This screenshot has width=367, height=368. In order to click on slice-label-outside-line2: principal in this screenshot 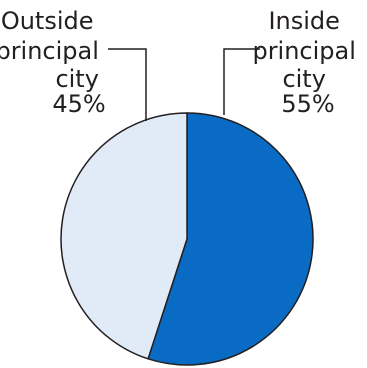, I will do `click(49, 51)`.